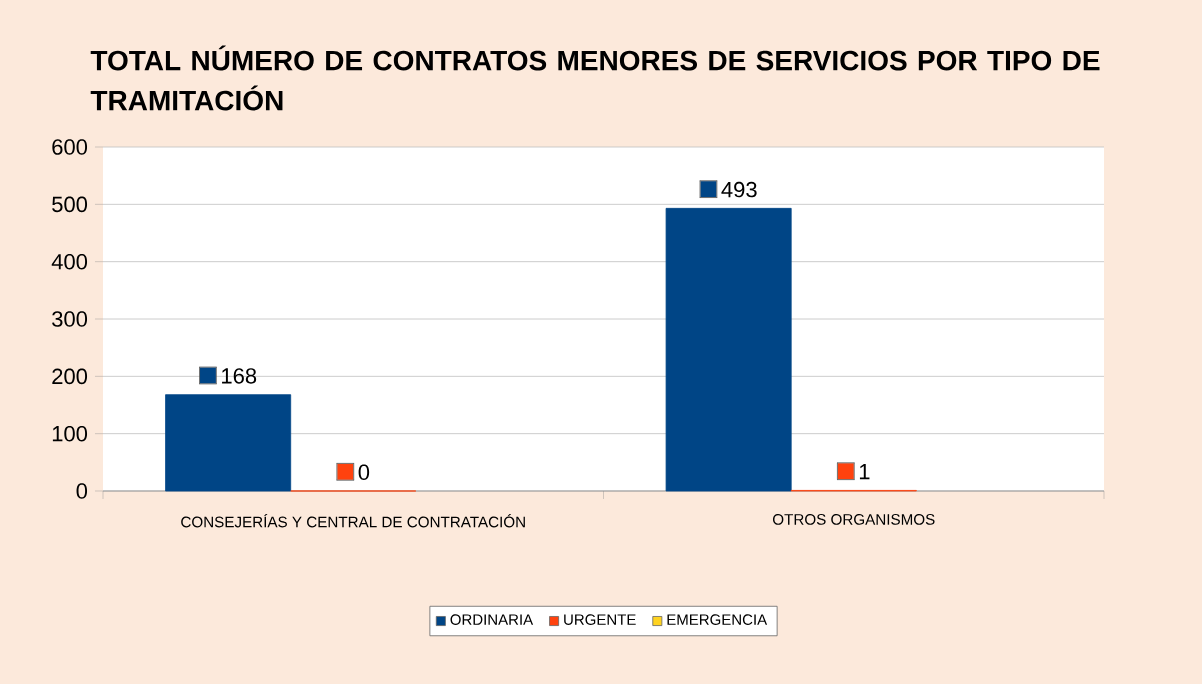 This screenshot has width=1202, height=684. What do you see at coordinates (717, 619) in the screenshot?
I see `legend-label: EMERGENCIA` at bounding box center [717, 619].